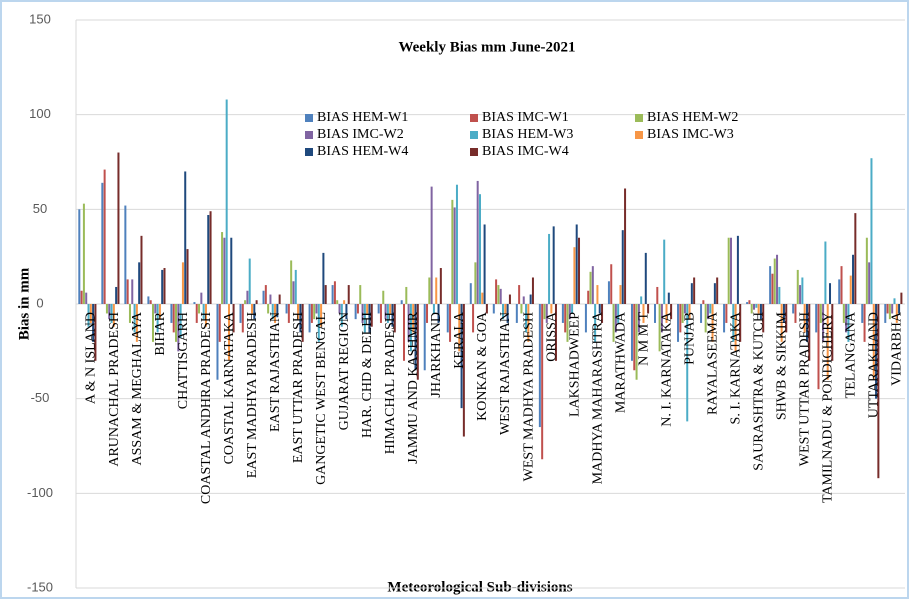  Describe the element at coordinates (505, 373) in the screenshot. I see `x-tick-label: WEST RAJASTHAN` at that location.